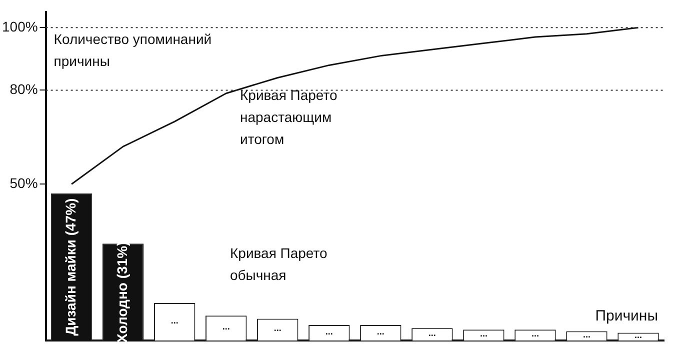 The height and width of the screenshot is (351, 678). Describe the element at coordinates (20, 26) in the screenshot. I see `y-tick-label: 100%` at that location.